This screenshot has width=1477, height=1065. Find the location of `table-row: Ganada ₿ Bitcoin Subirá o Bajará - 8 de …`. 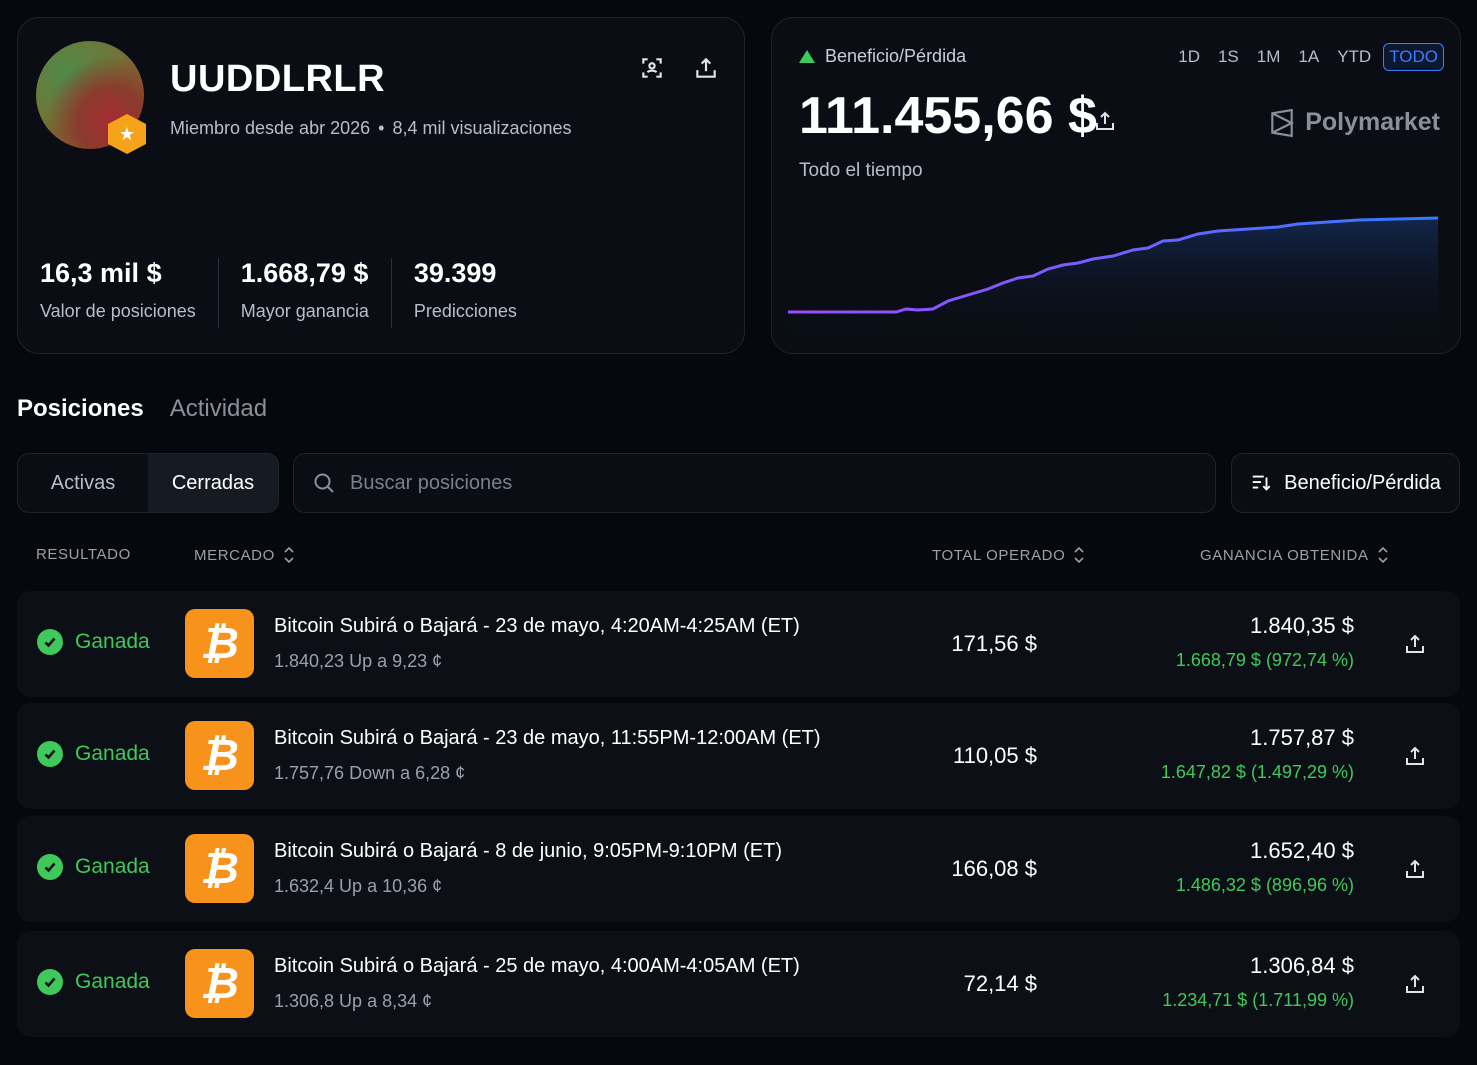

table-row: Ganada ₿ Bitcoin Subirá o Bajará - 8 de … is located at coordinates (738, 869).